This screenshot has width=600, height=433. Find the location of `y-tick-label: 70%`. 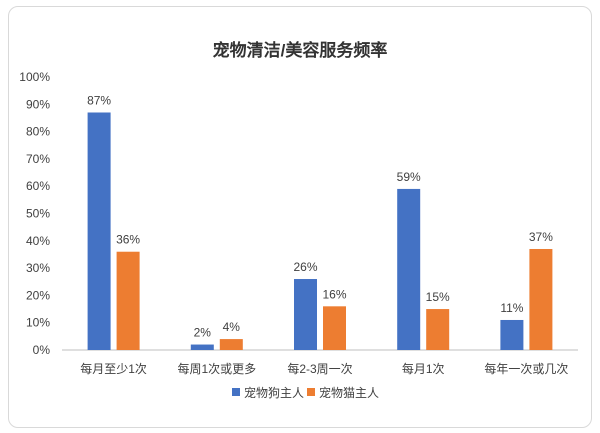

y-tick-label: 70% is located at coordinates (38, 159).